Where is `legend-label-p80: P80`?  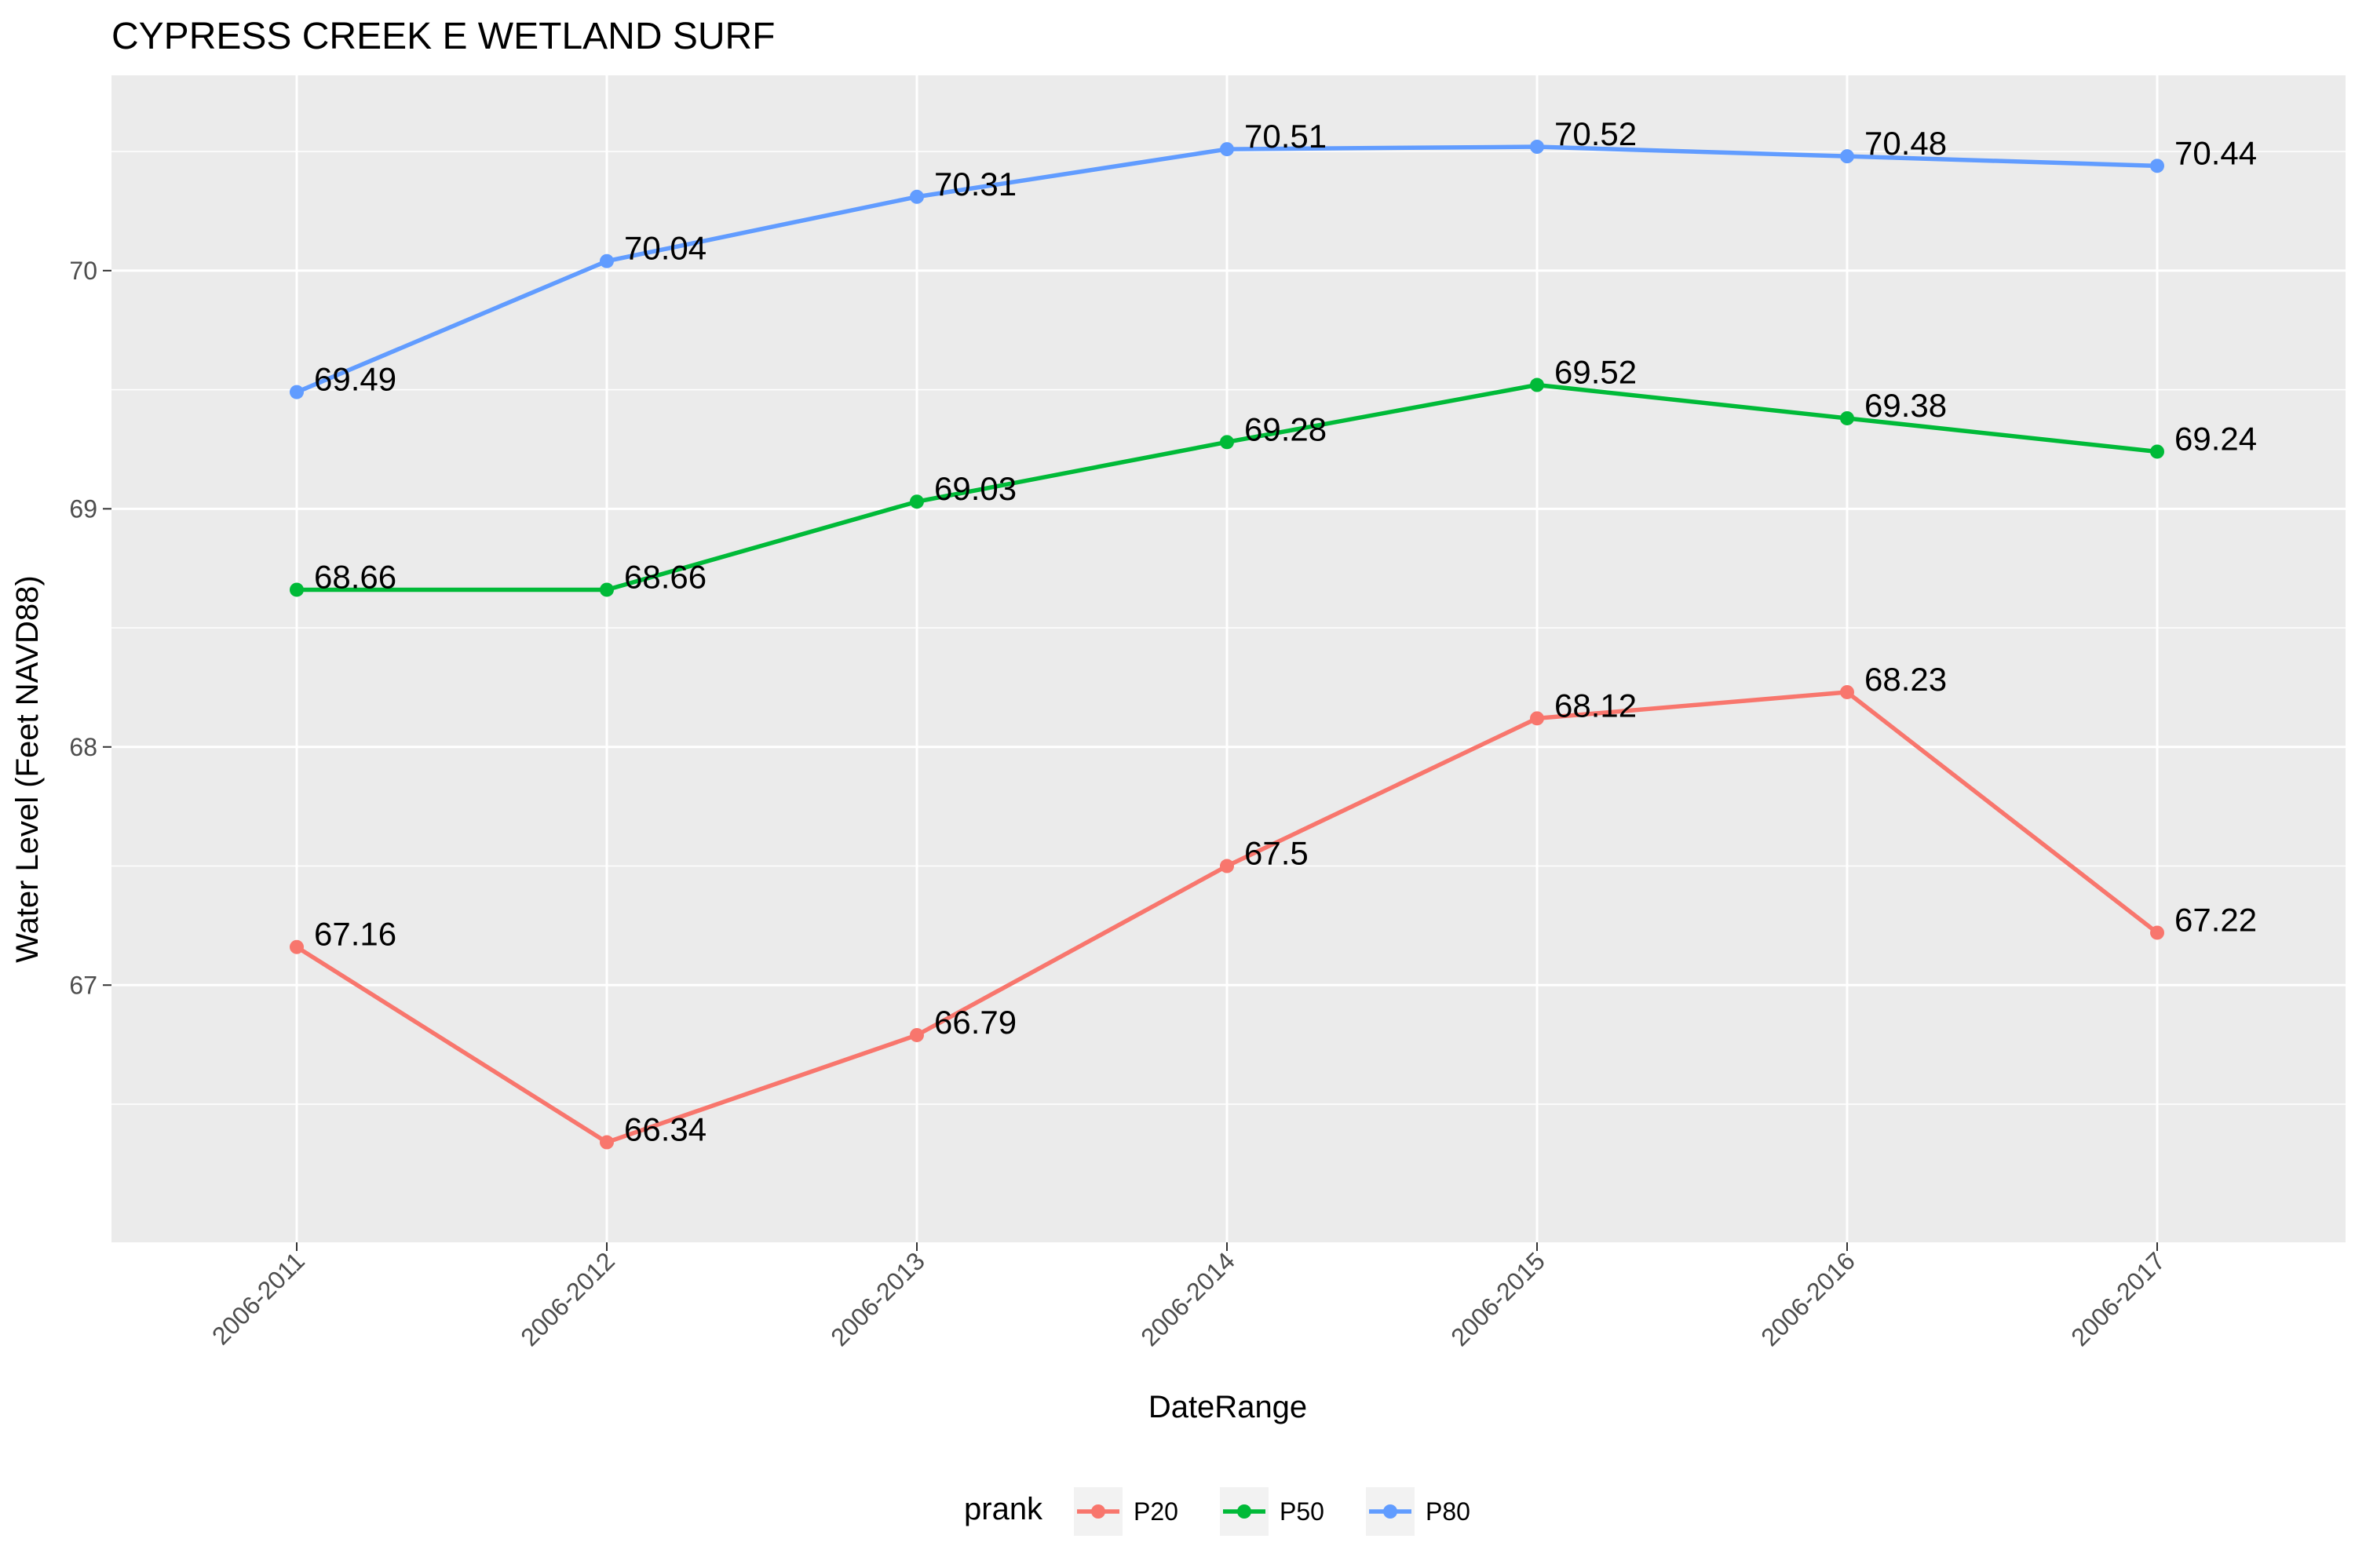 legend-label-p80: P80 is located at coordinates (1448, 1511).